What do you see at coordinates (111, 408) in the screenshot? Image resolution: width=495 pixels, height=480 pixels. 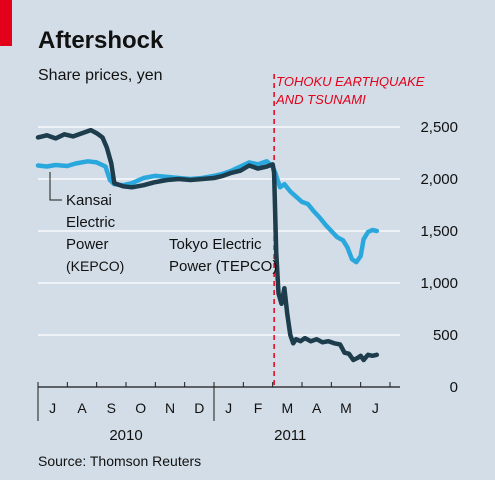 I see `x-month-label-2: S` at bounding box center [111, 408].